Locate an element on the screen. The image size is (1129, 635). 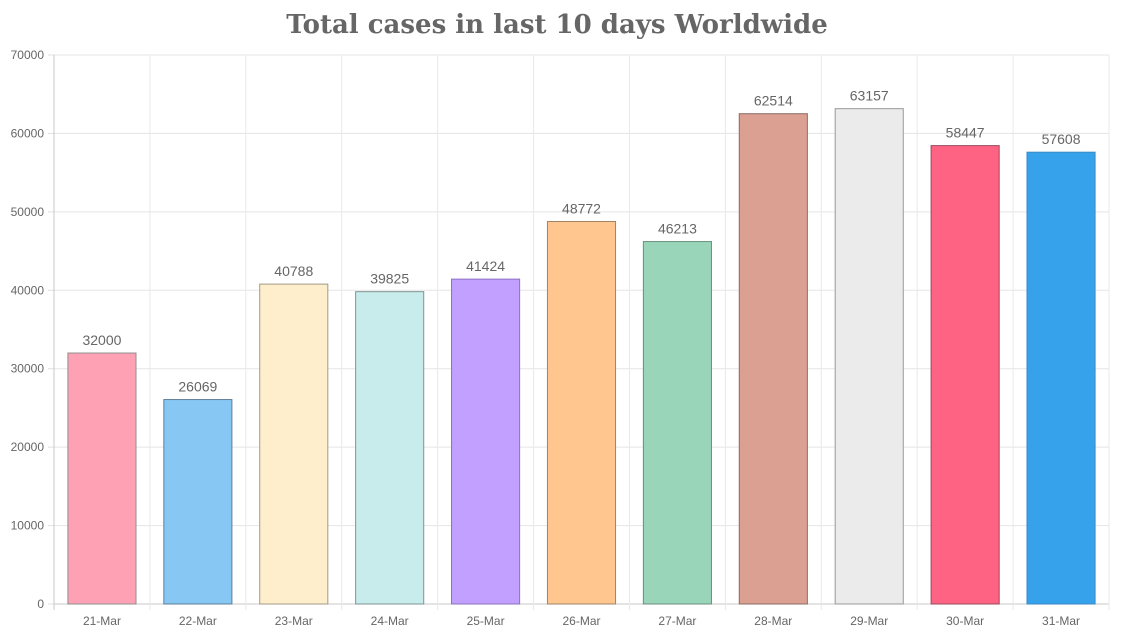
bar-23-Mar is located at coordinates (294, 444).